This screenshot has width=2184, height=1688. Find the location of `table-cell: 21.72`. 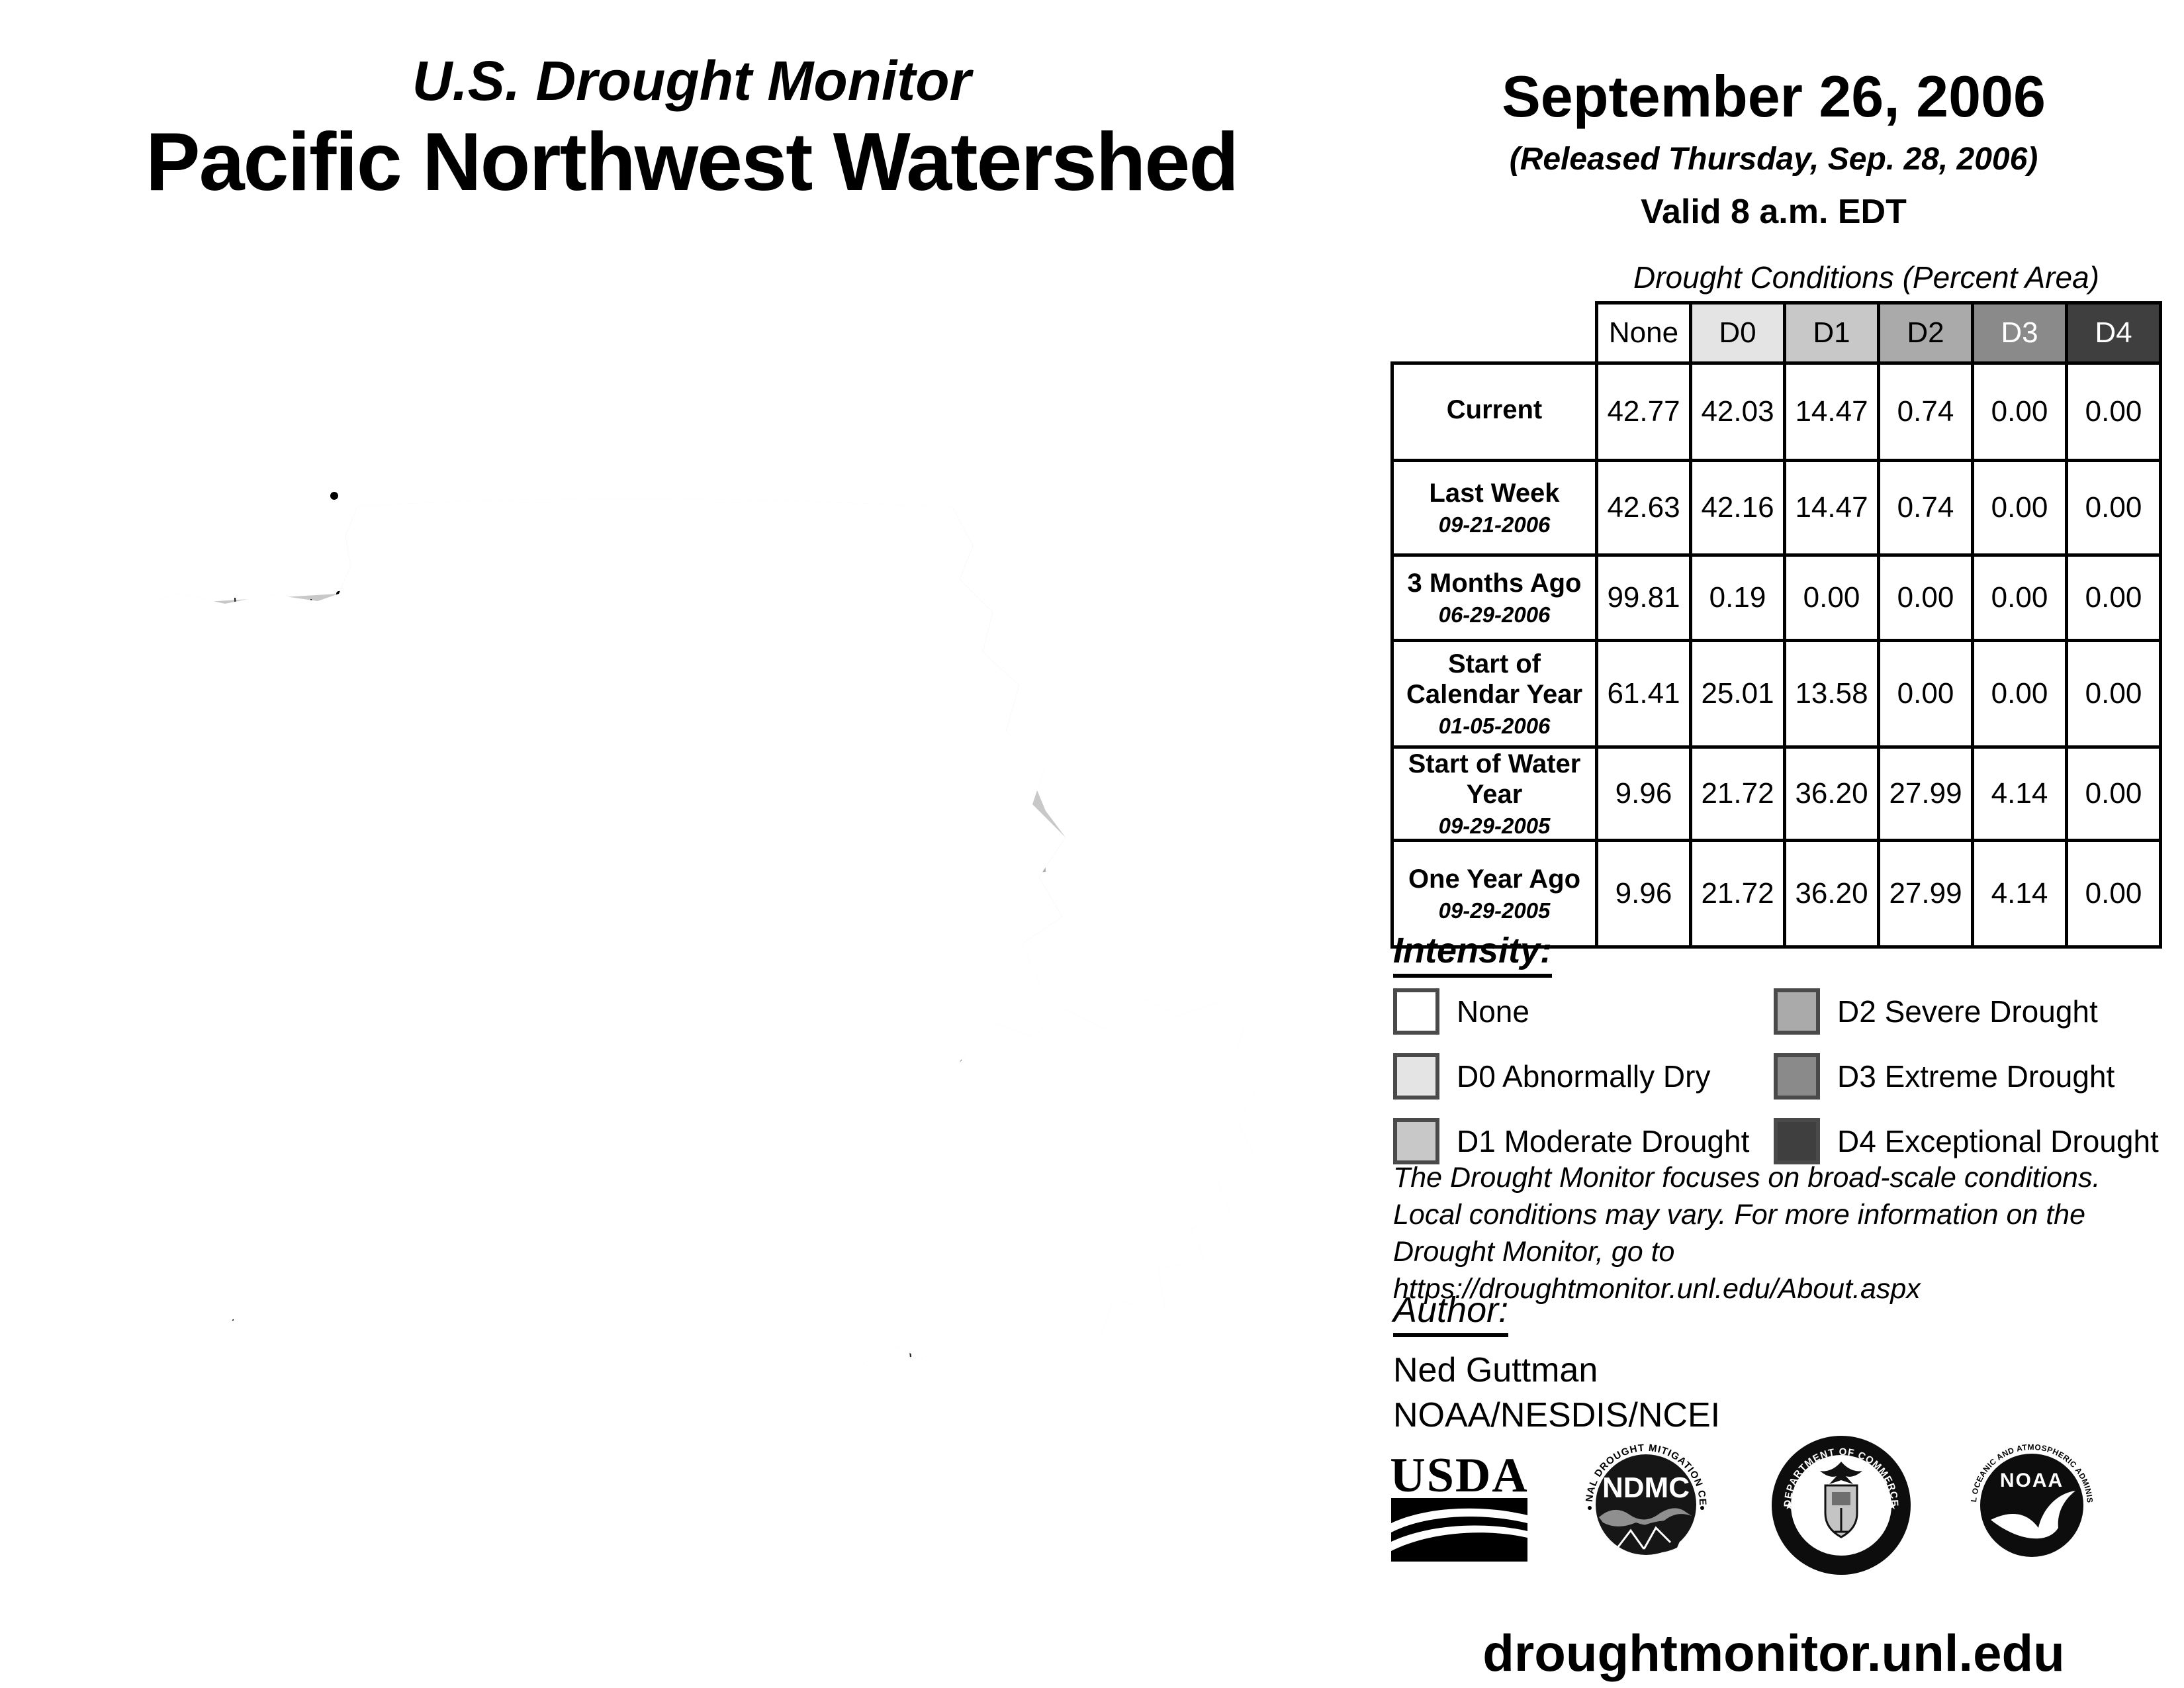

table-cell: 21.72 is located at coordinates (1738, 893).